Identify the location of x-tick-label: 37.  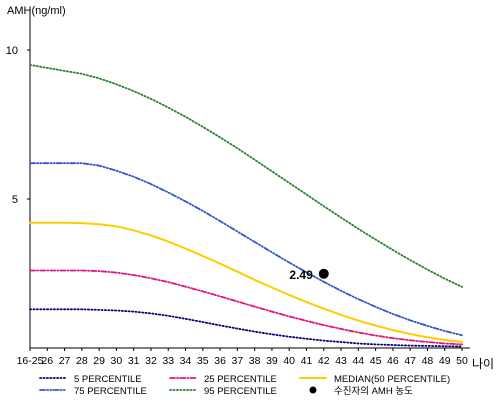
(238, 361).